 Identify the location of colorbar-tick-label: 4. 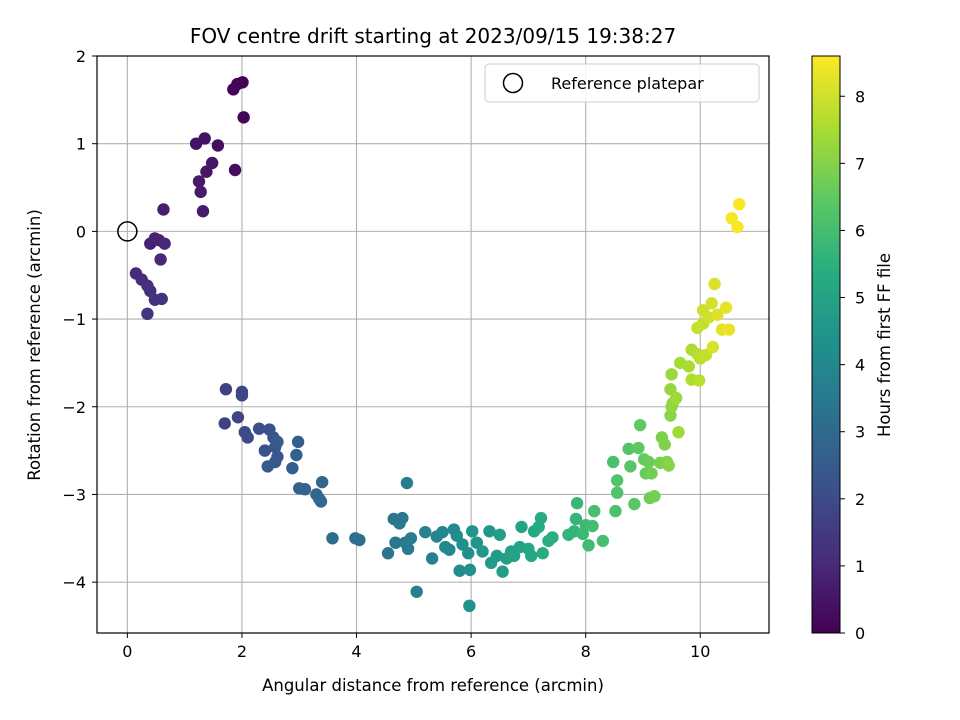
(860, 365).